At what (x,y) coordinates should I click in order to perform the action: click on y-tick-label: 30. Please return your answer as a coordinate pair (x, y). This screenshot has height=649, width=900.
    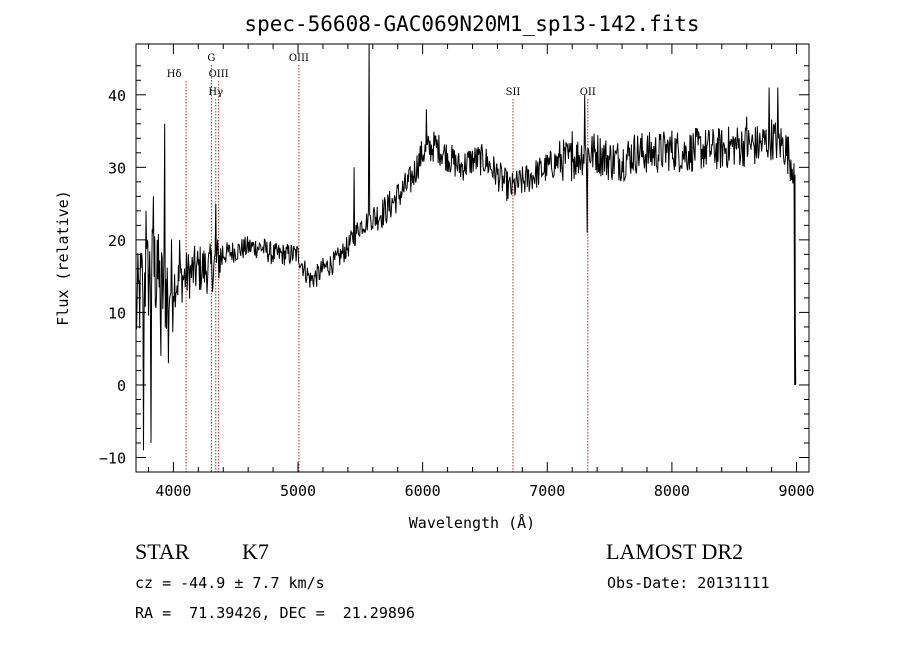
    Looking at the image, I should click on (117, 168).